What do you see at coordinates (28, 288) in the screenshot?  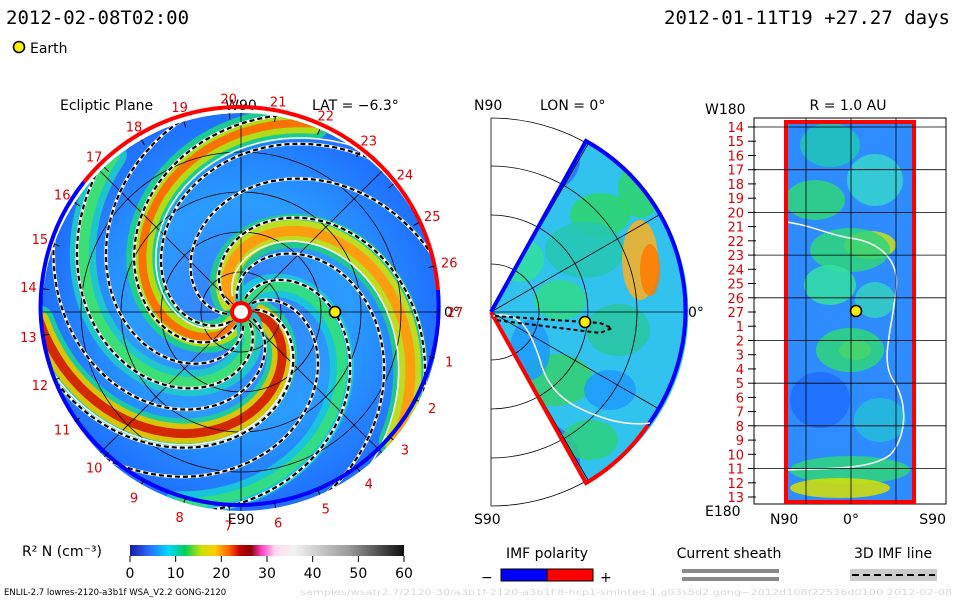 I see `ecliptic-carrington-tick-label: 14` at bounding box center [28, 288].